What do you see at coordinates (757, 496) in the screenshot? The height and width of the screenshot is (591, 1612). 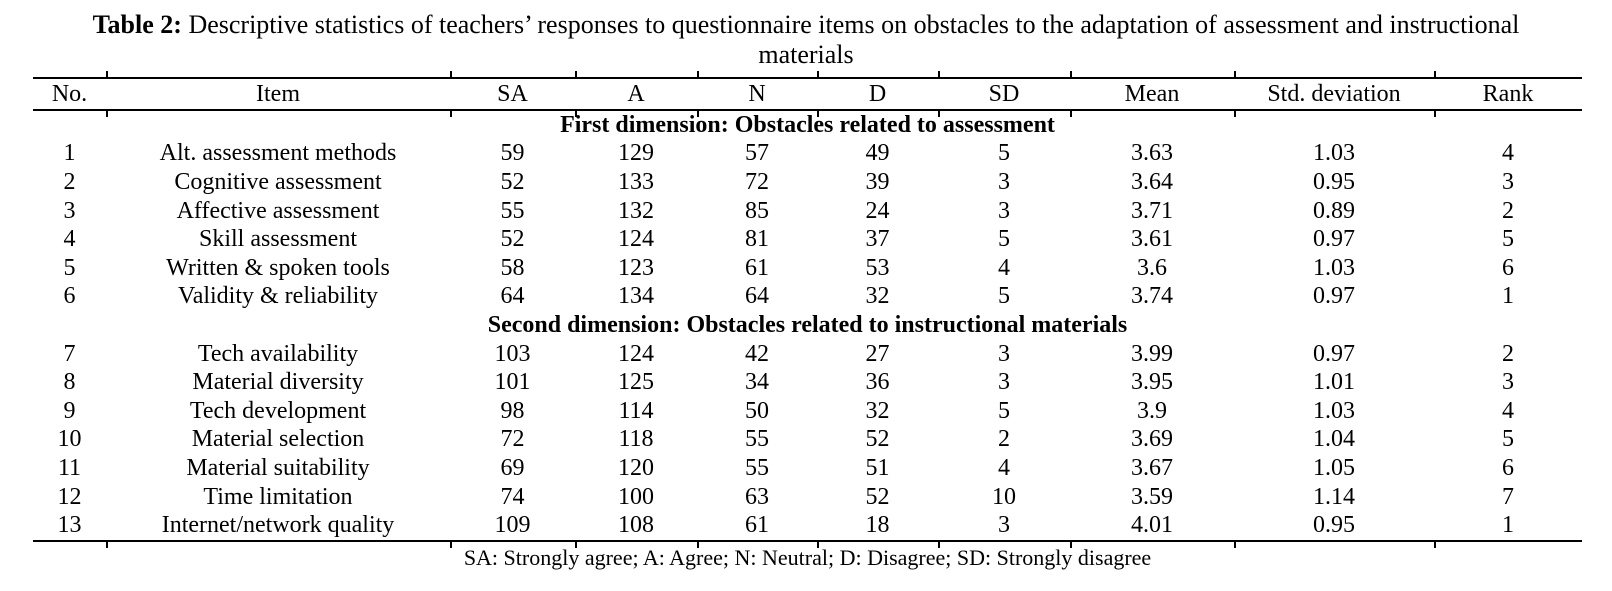 I see `table-cell: 63` at bounding box center [757, 496].